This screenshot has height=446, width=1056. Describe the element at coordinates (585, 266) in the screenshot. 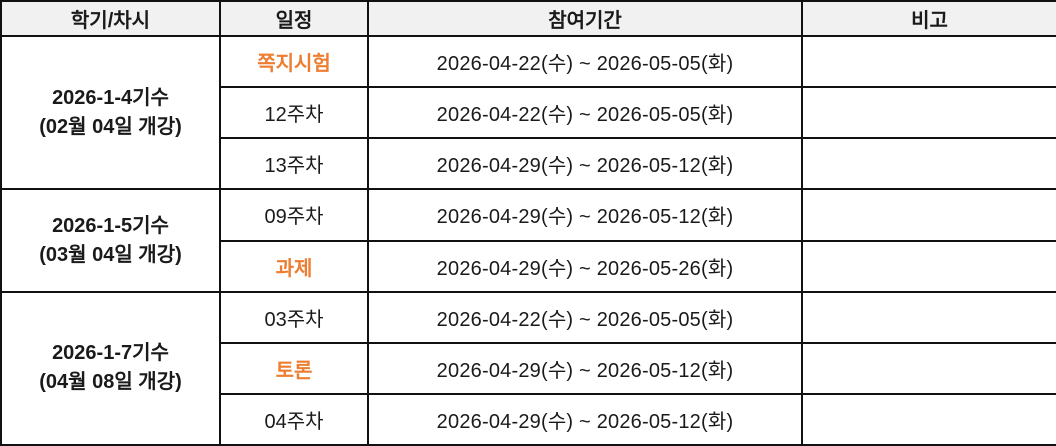

I see `period-cell: 2026-04-29(수) ~ 2026-05-26(화)` at that location.